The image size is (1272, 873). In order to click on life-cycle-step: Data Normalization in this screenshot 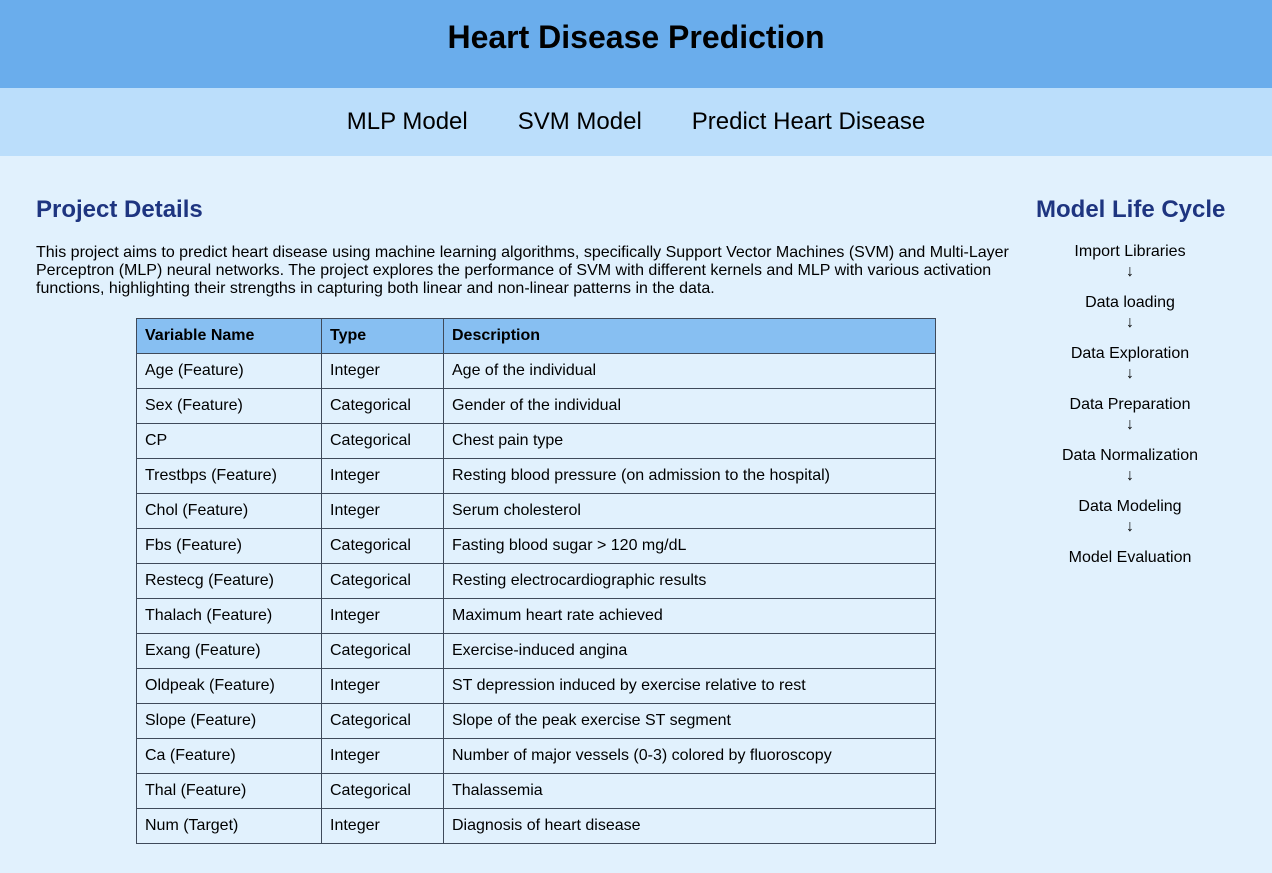, I will do `click(1130, 455)`.